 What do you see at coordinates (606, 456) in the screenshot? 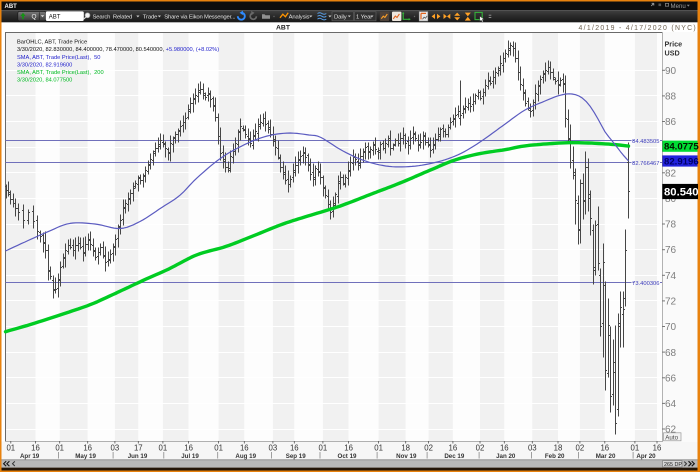
I see `svg-text: Mar 20` at bounding box center [606, 456].